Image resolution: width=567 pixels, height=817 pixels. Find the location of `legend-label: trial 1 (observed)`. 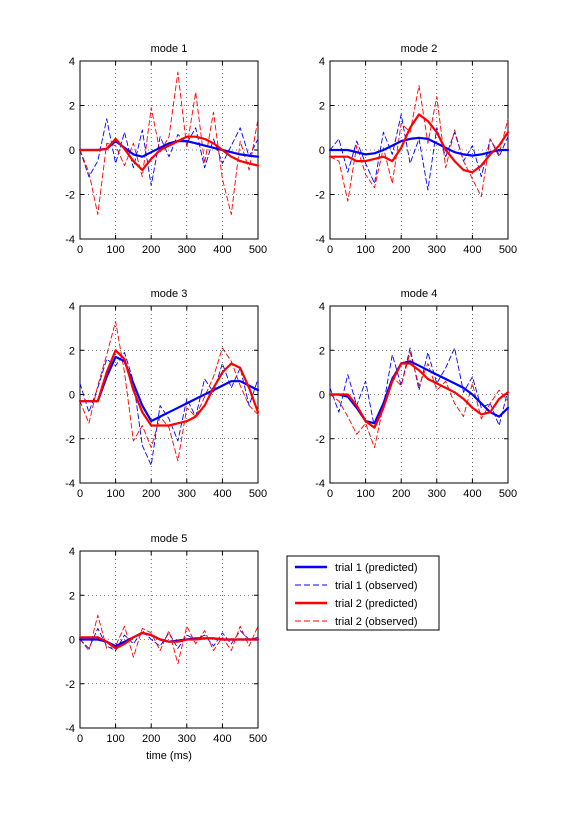

legend-label: trial 1 (observed) is located at coordinates (376, 586).